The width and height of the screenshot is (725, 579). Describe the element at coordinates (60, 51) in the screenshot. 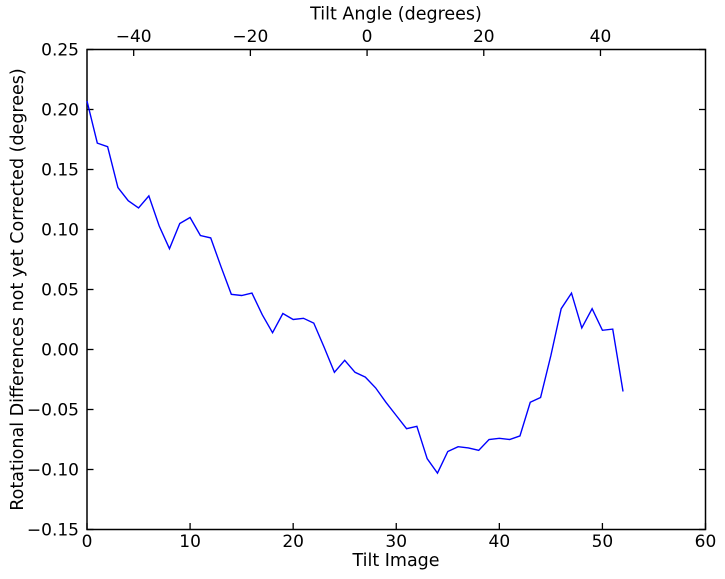

I see `y-tick-label: 0.25` at that location.